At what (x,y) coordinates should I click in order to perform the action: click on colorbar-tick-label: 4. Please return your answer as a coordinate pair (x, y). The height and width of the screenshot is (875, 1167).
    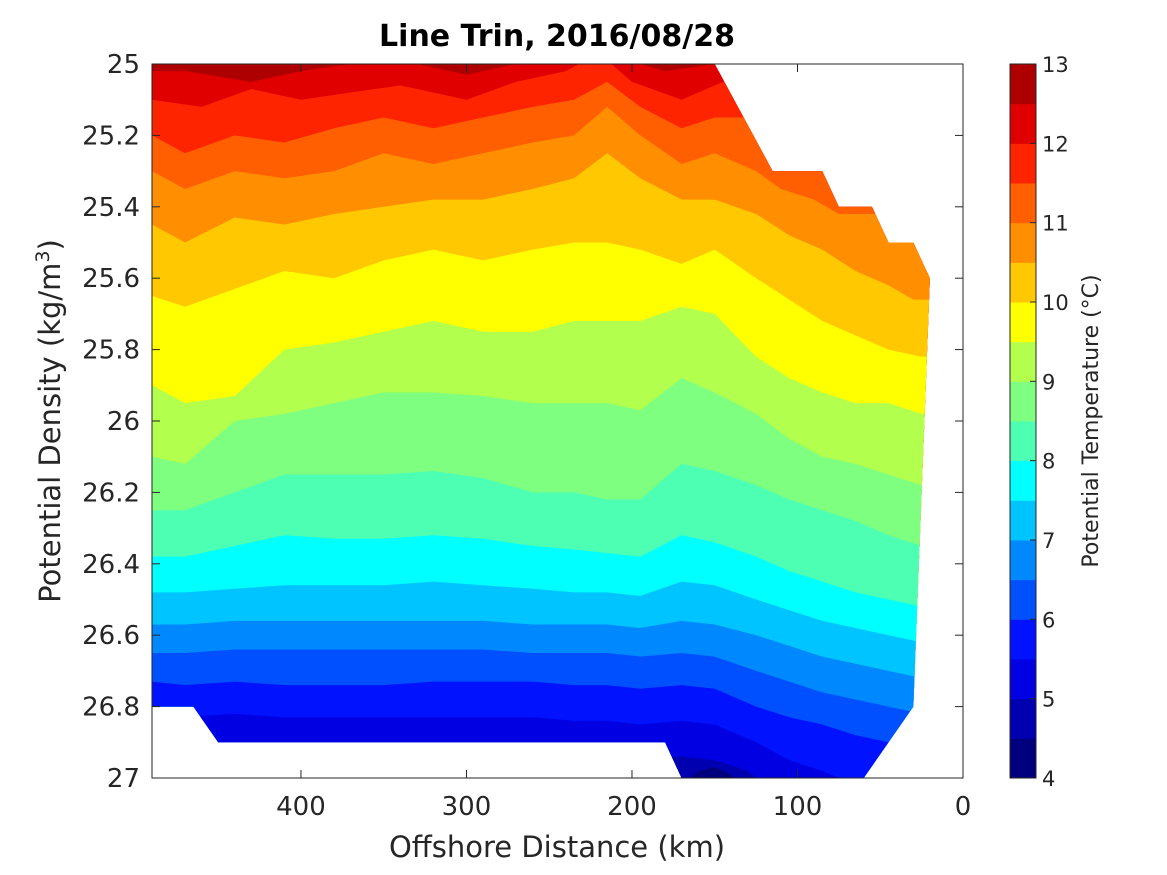
    Looking at the image, I should click on (1048, 779).